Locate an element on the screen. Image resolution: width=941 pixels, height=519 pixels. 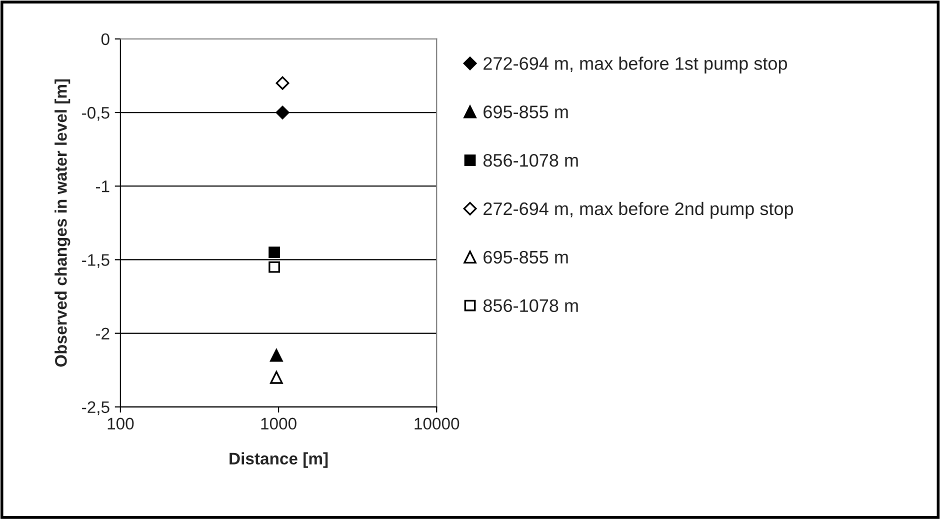
y-tick-label: -2 is located at coordinates (103, 334).